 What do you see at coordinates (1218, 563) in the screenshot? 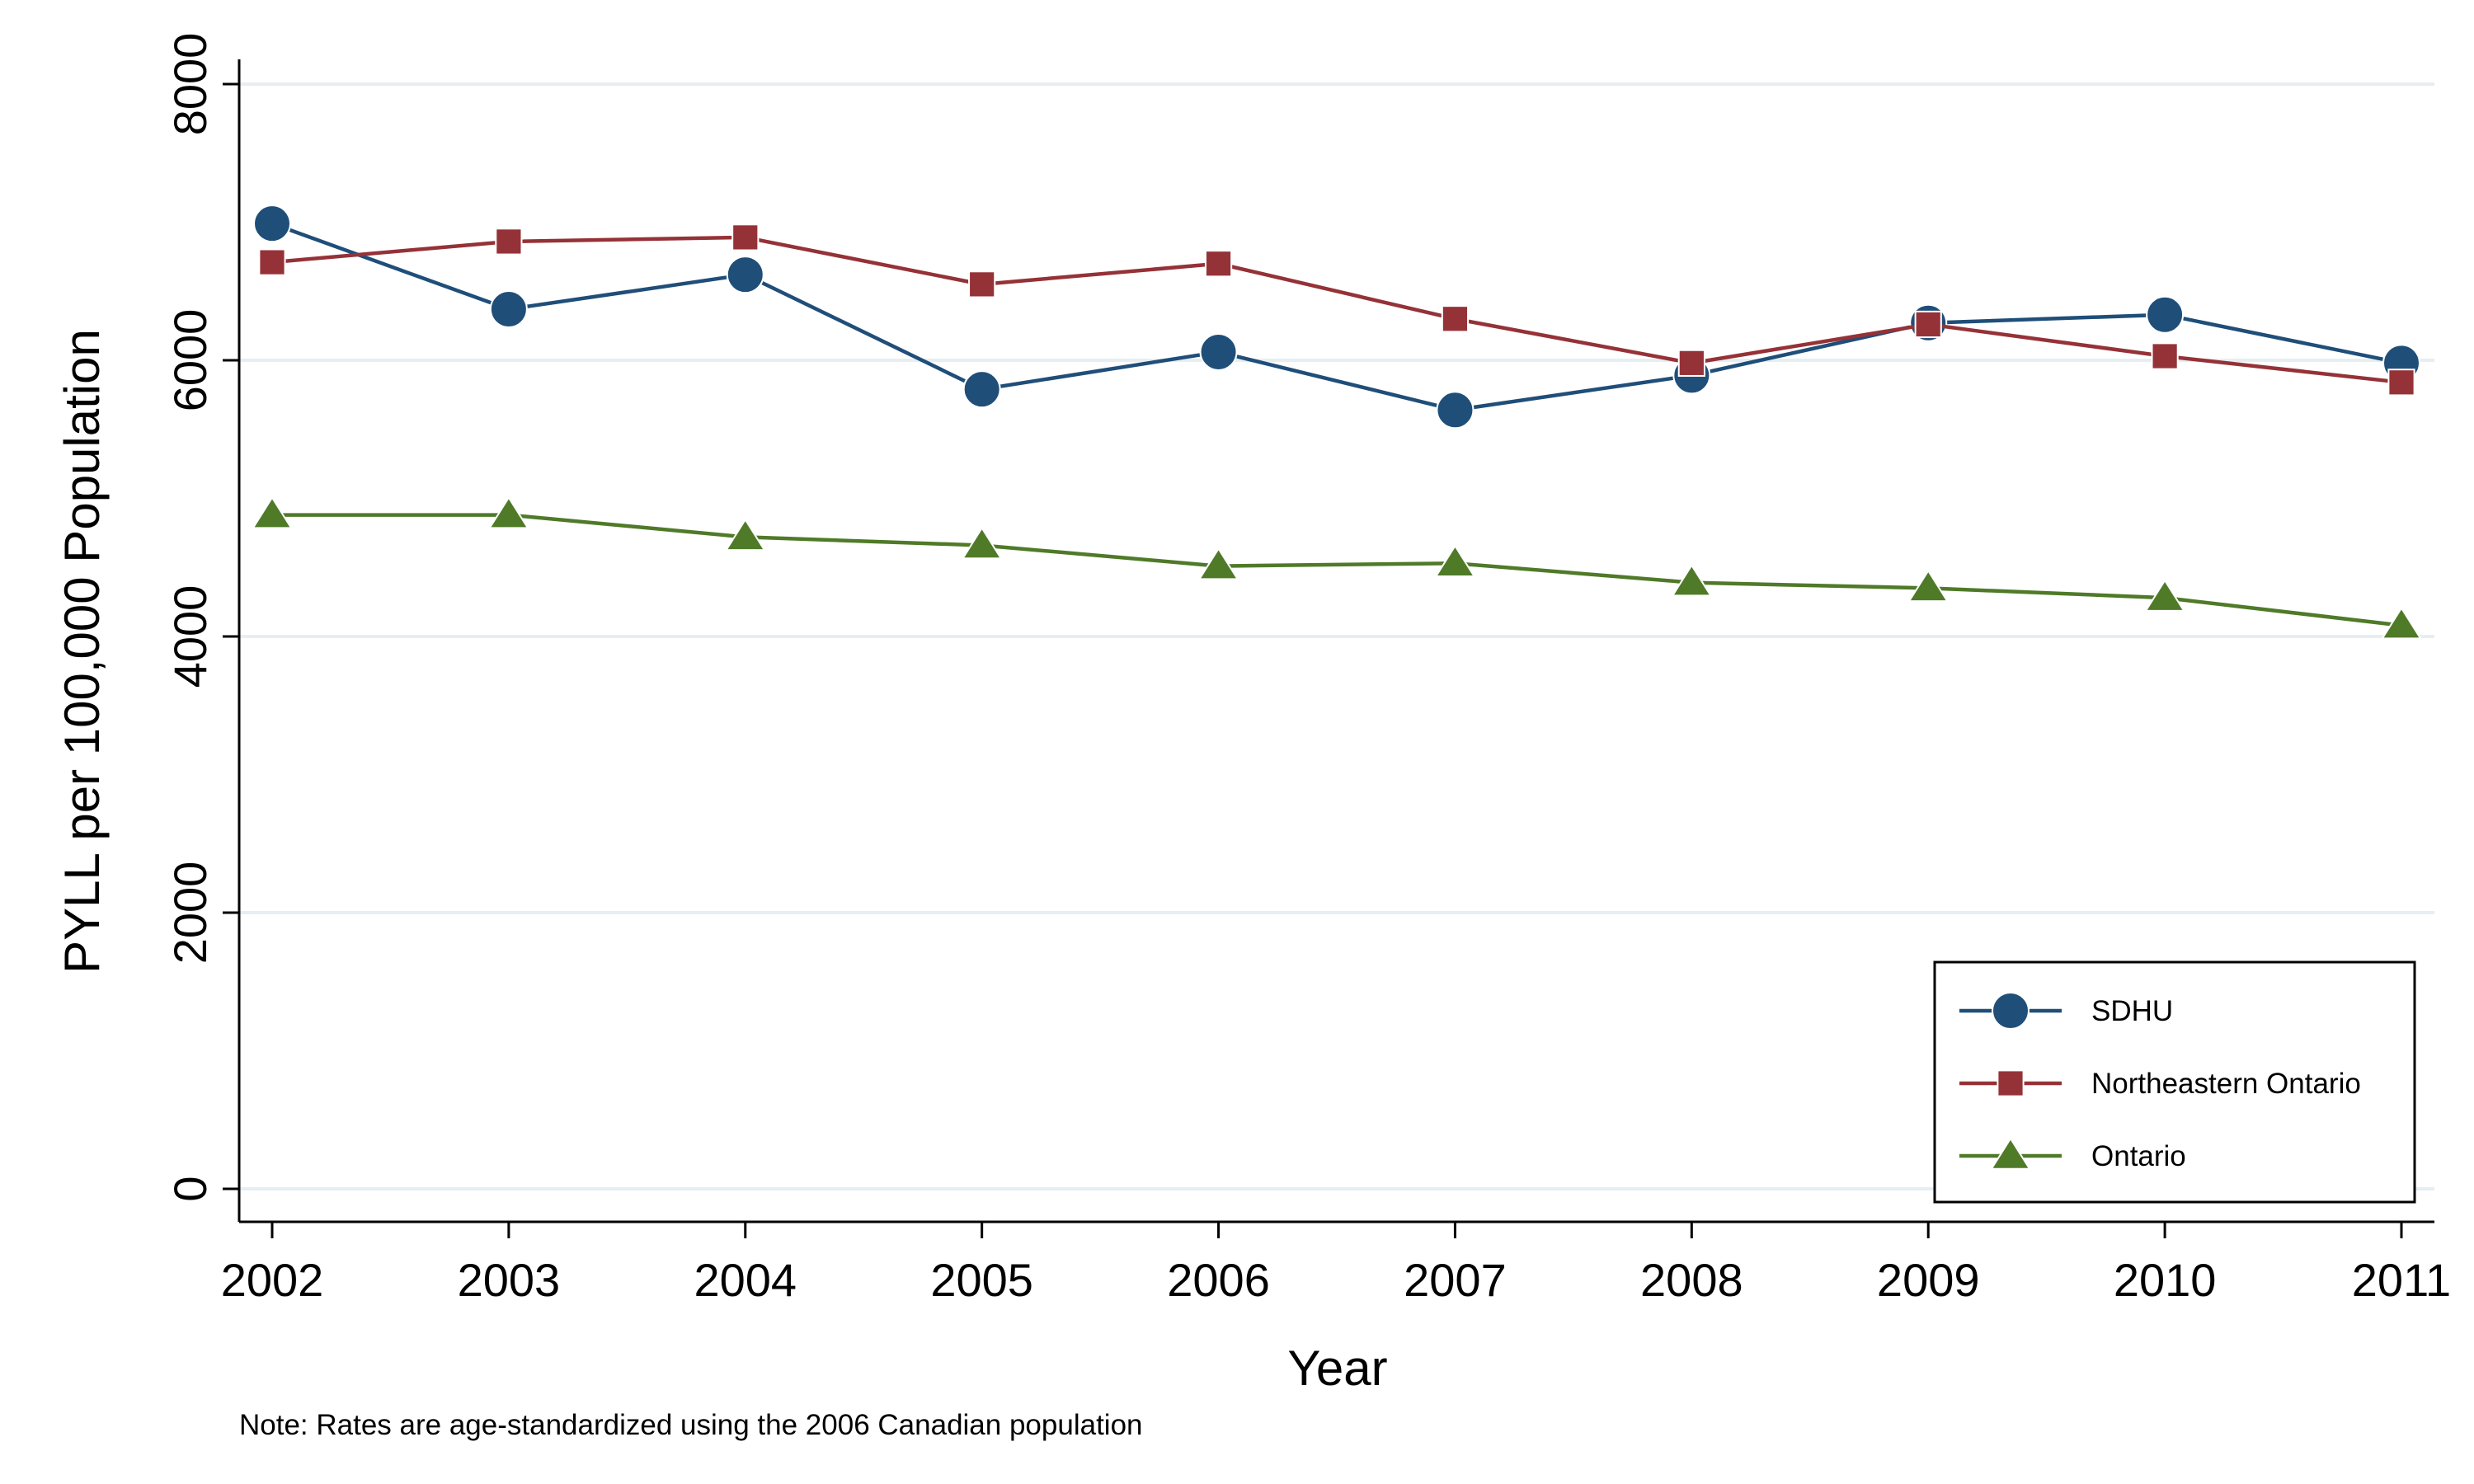
I see `data-point-ontario-2006` at bounding box center [1218, 563].